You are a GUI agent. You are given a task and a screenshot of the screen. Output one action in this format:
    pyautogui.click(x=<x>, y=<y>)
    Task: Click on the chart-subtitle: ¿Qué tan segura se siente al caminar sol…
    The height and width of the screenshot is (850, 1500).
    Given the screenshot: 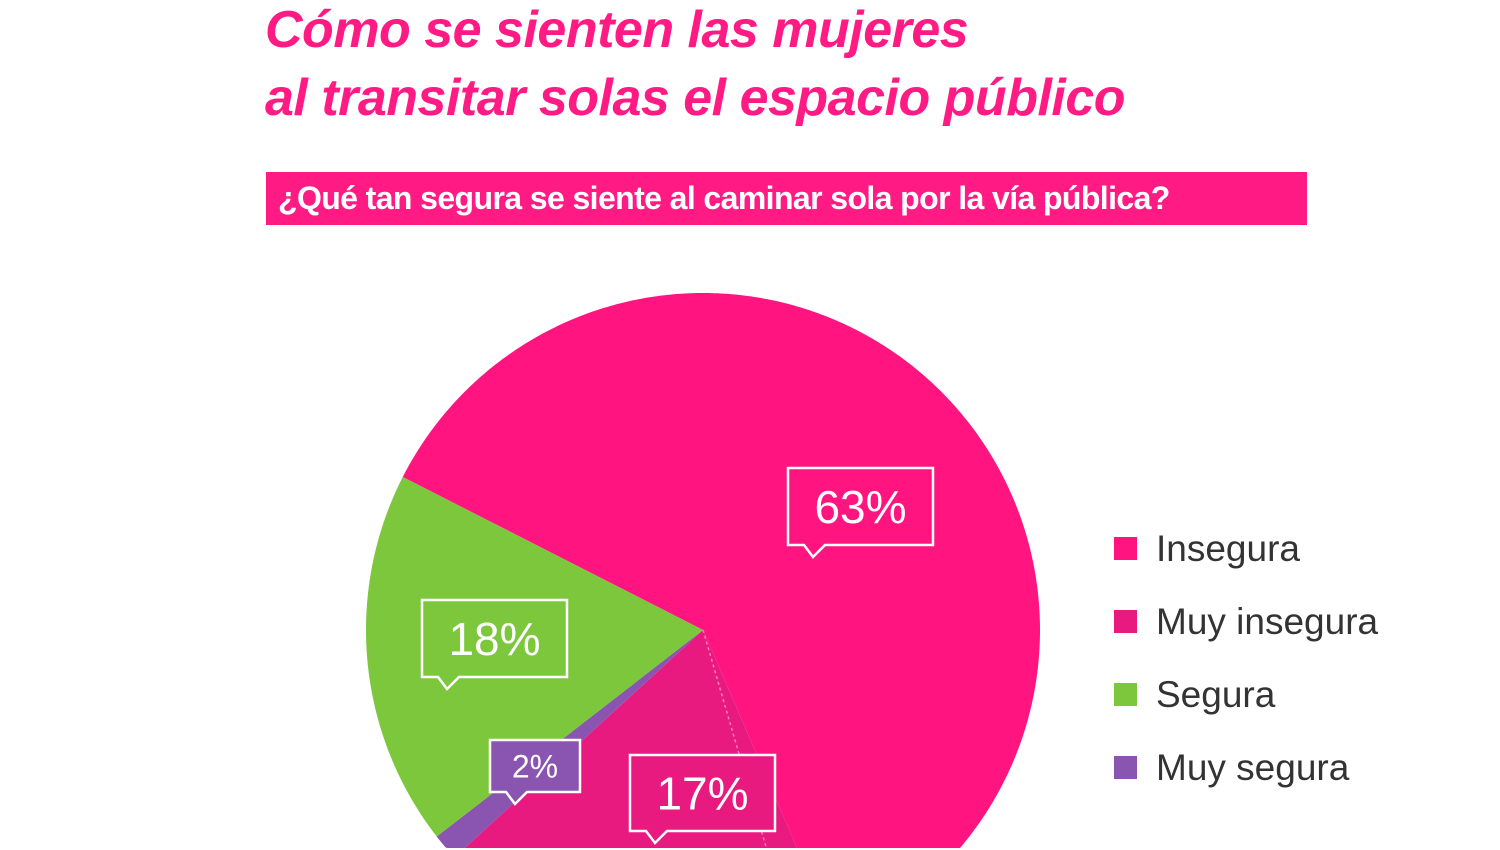 What is the action you would take?
    pyautogui.click(x=786, y=198)
    